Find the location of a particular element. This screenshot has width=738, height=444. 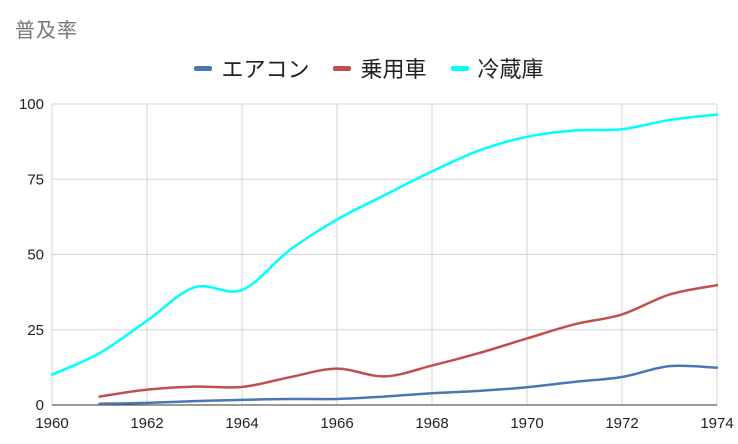

x-tick-label-1960: 1960 is located at coordinates (51, 423).